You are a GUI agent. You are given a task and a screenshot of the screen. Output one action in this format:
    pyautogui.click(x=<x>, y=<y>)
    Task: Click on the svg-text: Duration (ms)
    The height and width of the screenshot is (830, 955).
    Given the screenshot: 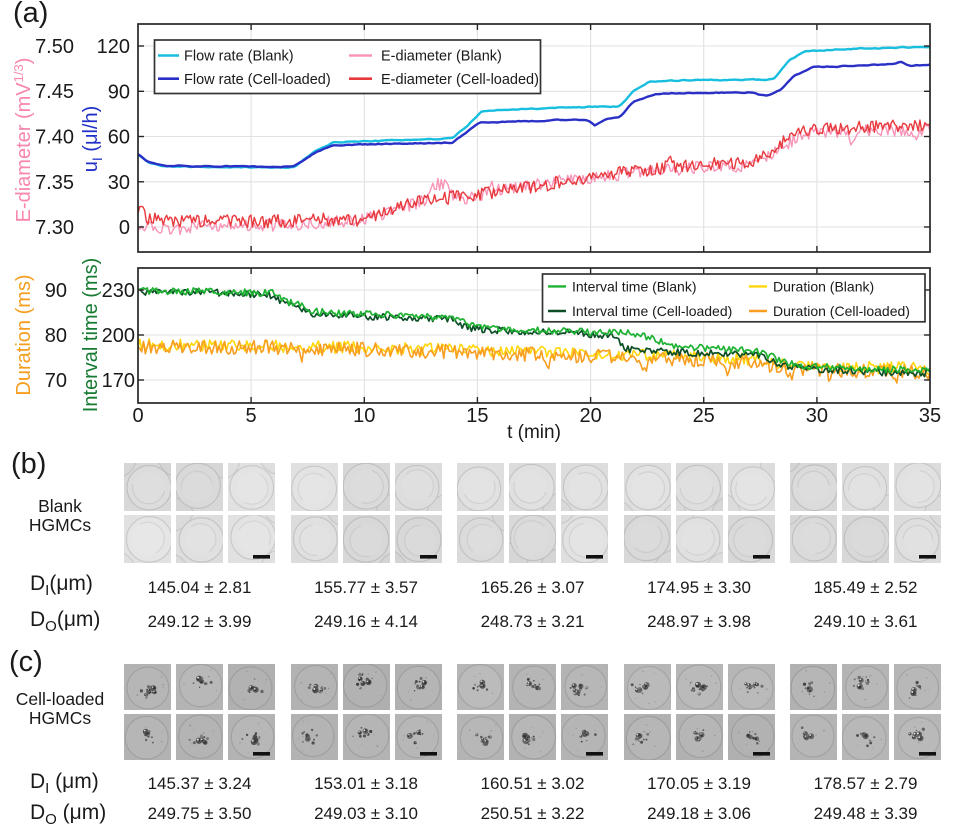 What is the action you would take?
    pyautogui.click(x=24, y=334)
    